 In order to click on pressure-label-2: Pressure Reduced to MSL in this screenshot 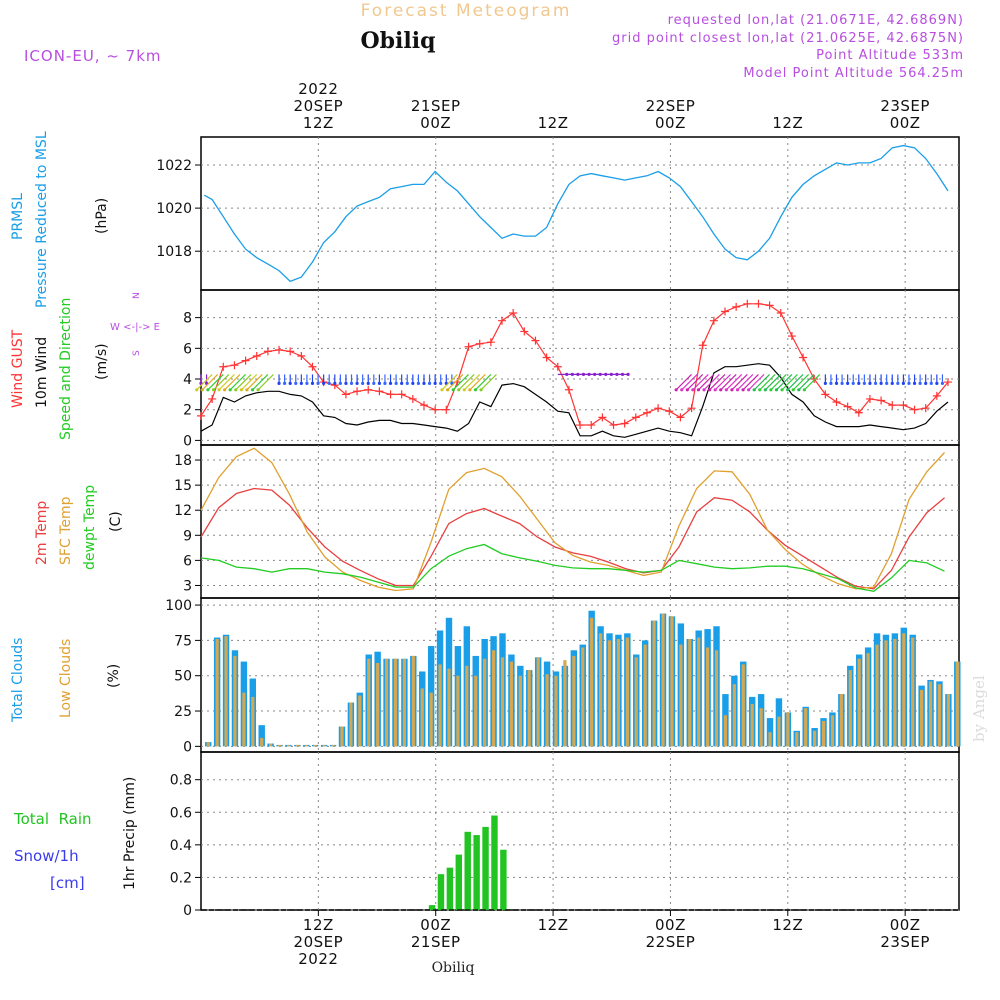, I will do `click(42, 219)`.